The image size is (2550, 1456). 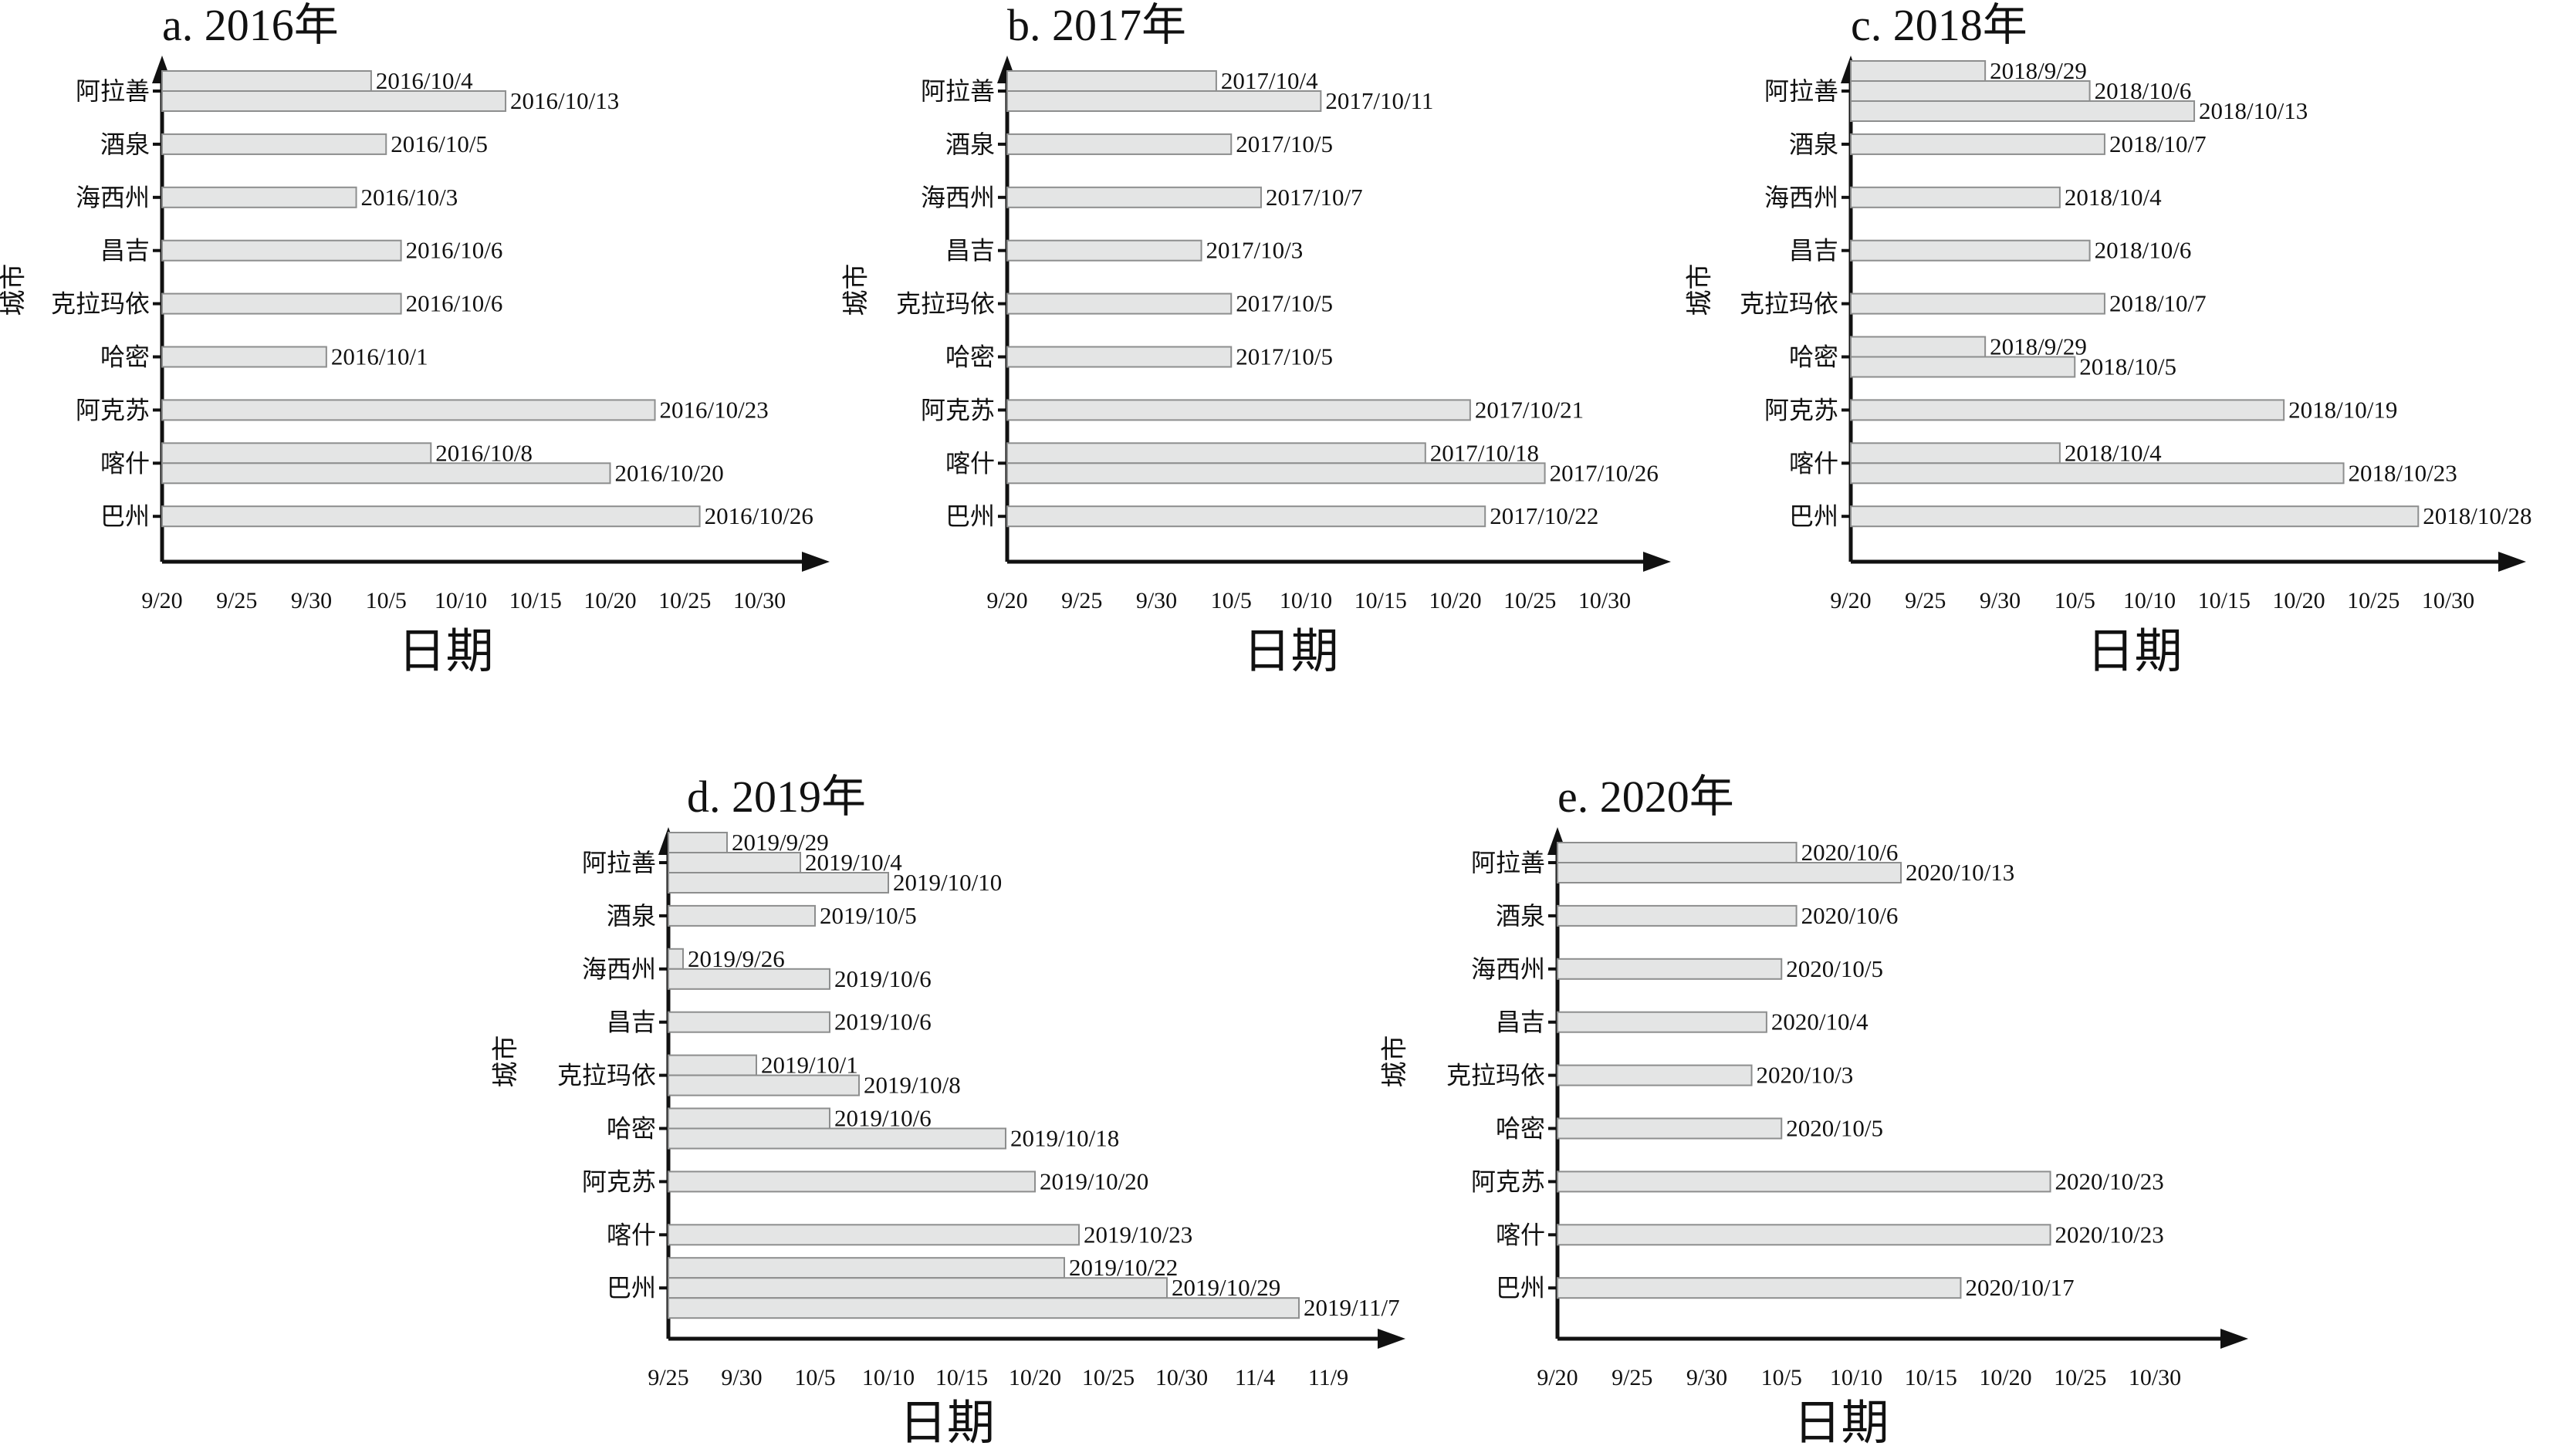 I want to click on chart-title: c. 2018年, so click(x=1939, y=25).